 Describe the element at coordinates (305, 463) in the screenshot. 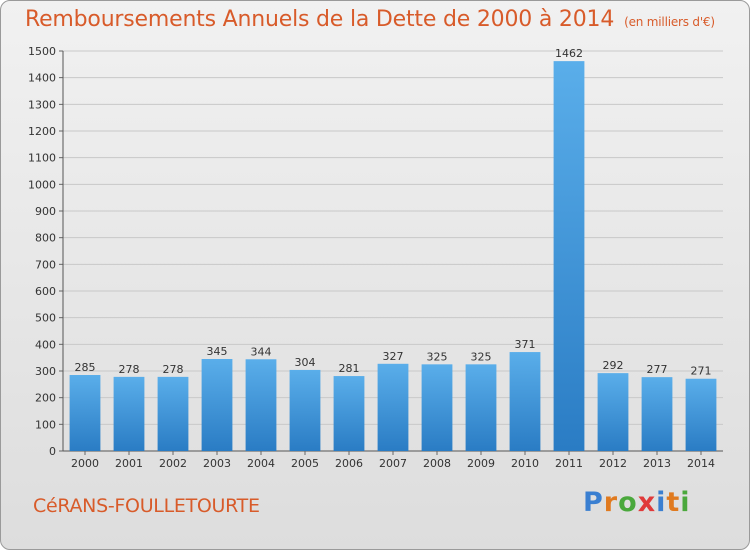

I see `x-tick-label: 2005` at that location.